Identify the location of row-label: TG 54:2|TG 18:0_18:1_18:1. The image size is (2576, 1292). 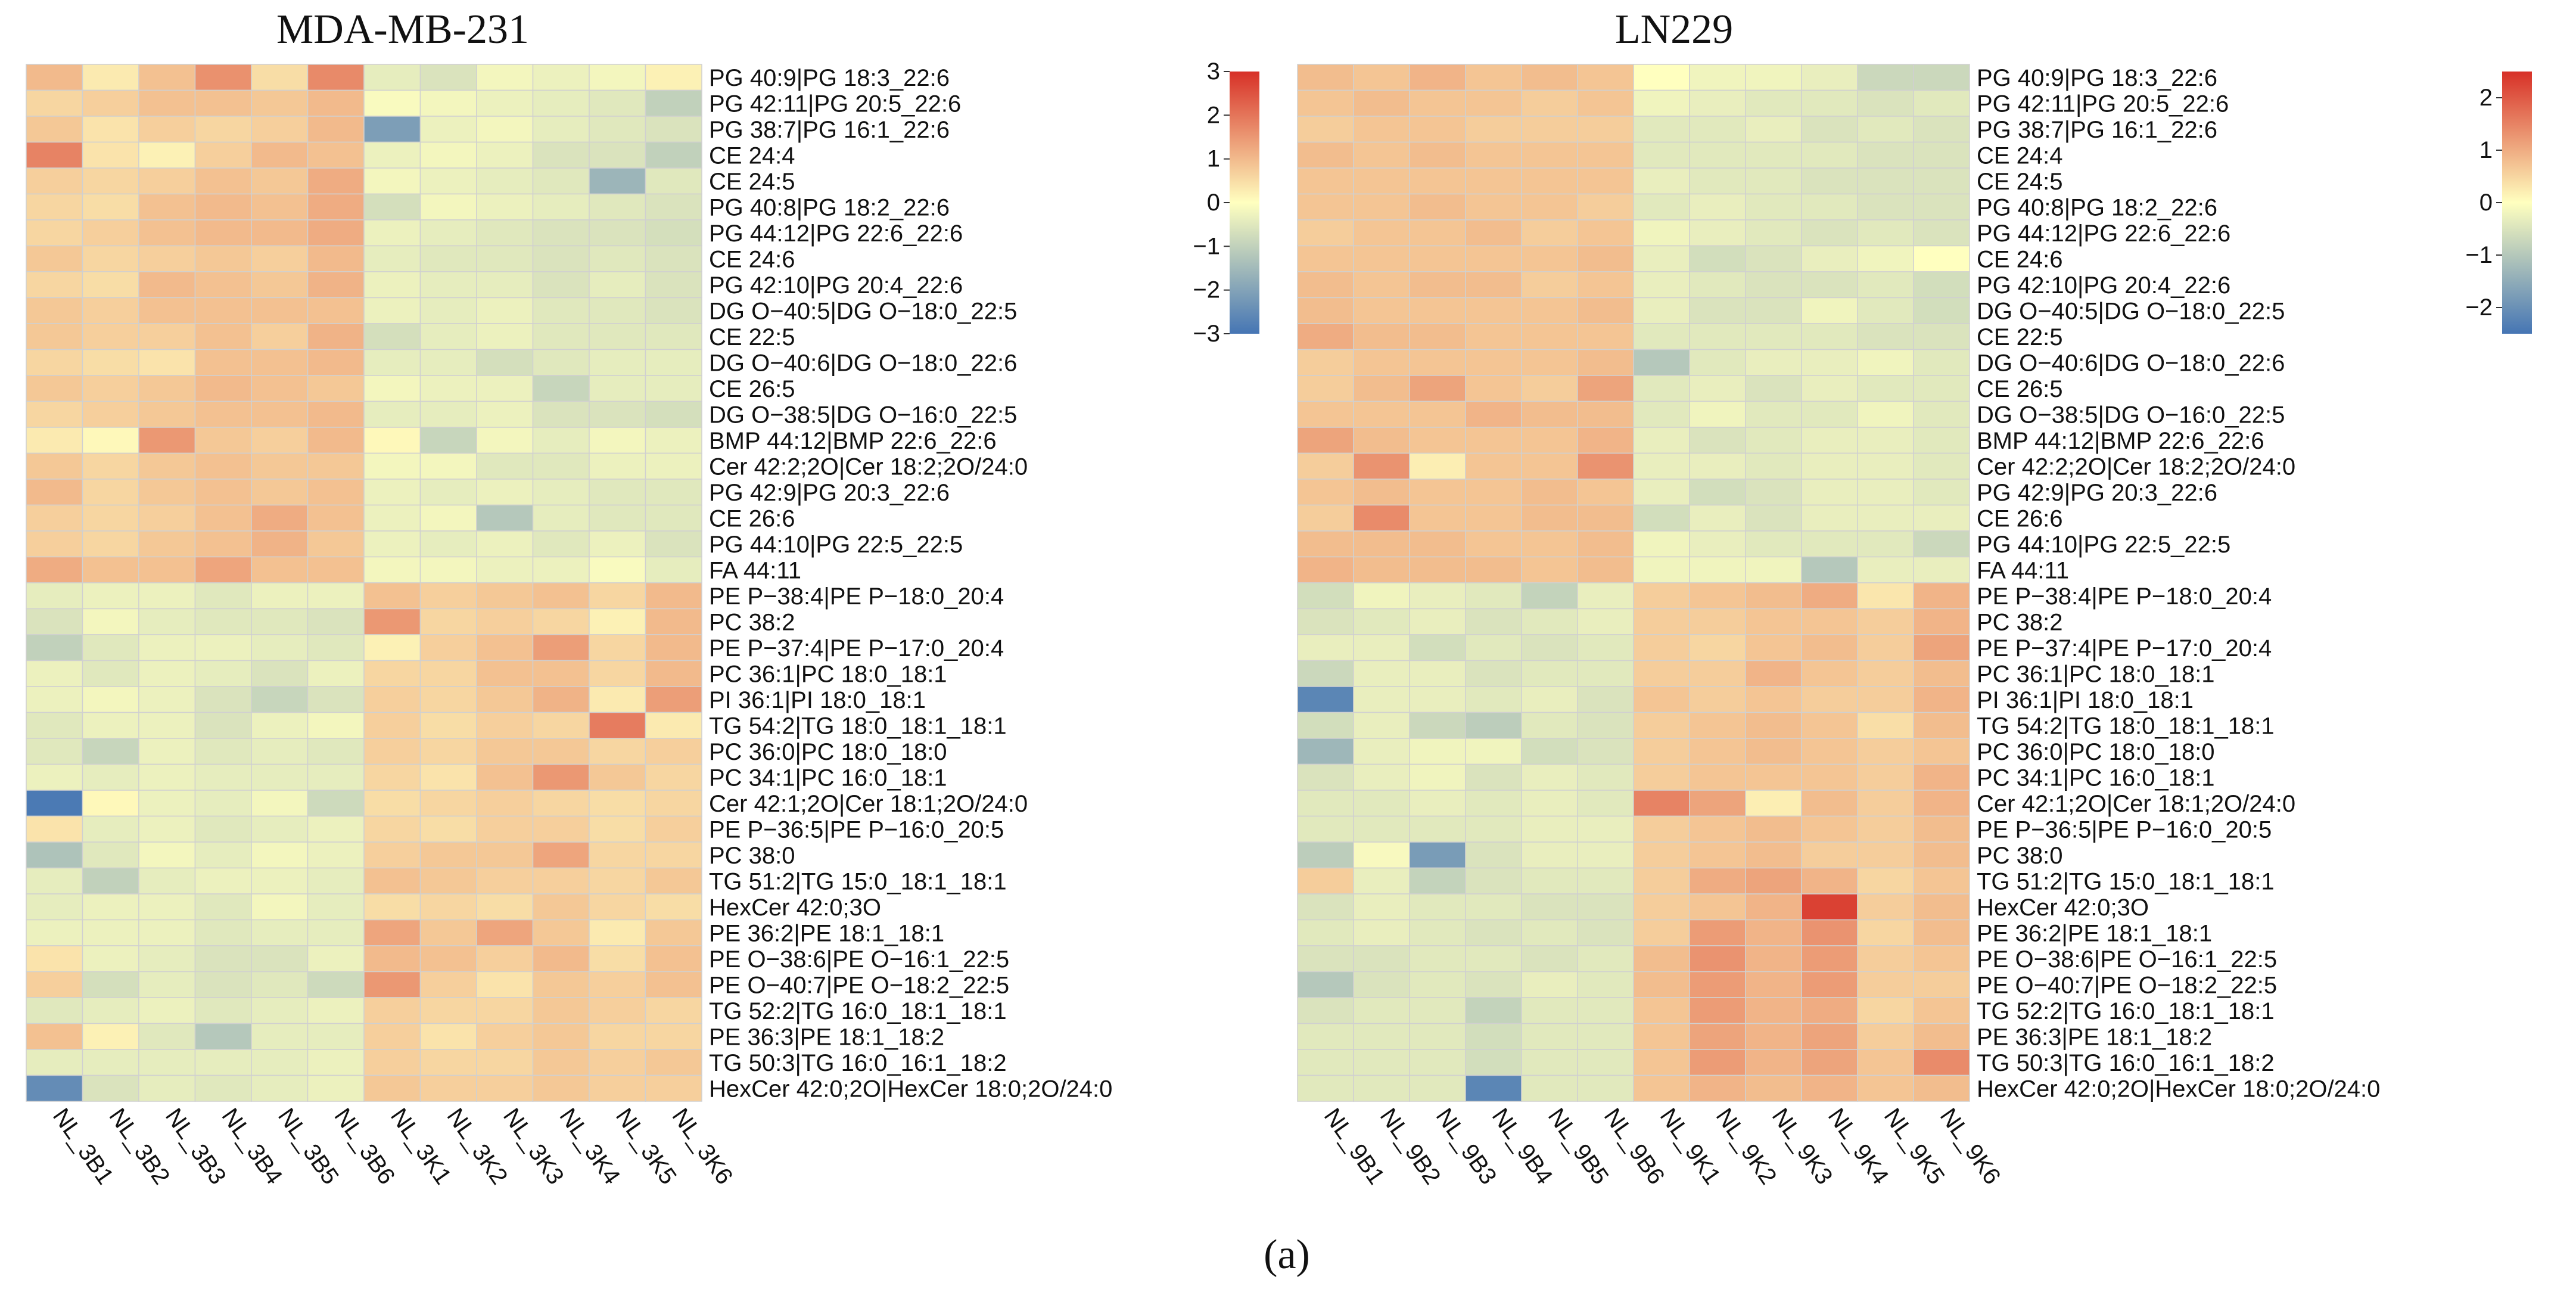
(2126, 726).